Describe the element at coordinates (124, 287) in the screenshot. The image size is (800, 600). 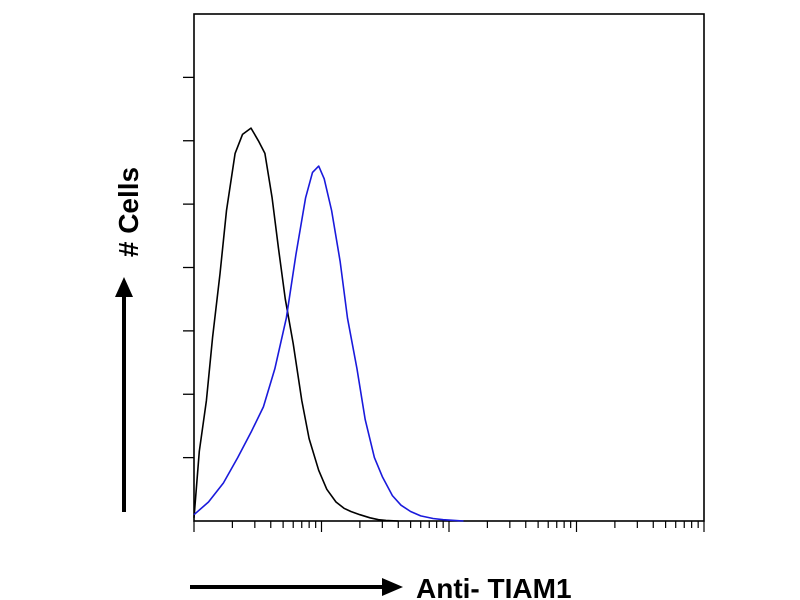
I see `y-axis-arrow-head` at that location.